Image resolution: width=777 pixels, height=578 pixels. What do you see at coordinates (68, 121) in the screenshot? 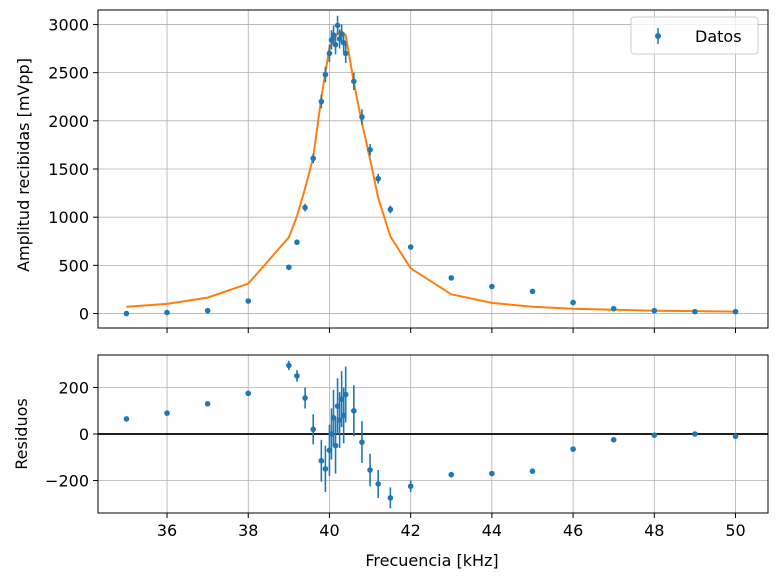
I see `top-y-tick-label: 2000` at bounding box center [68, 121].